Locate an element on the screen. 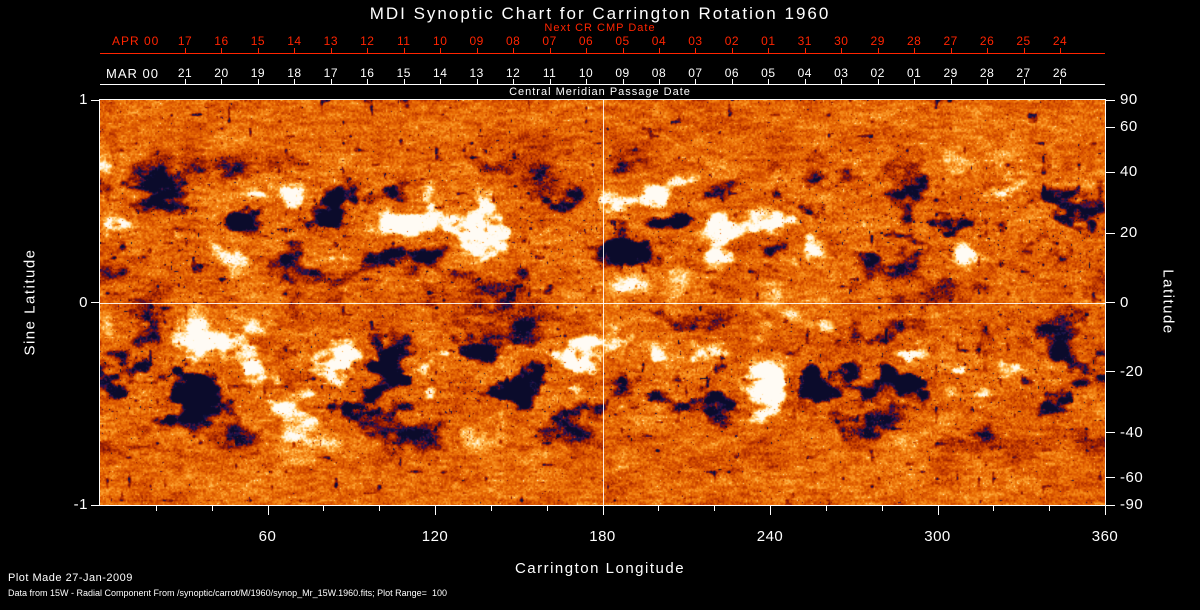  next-cr-date-label: 12 is located at coordinates (367, 41).